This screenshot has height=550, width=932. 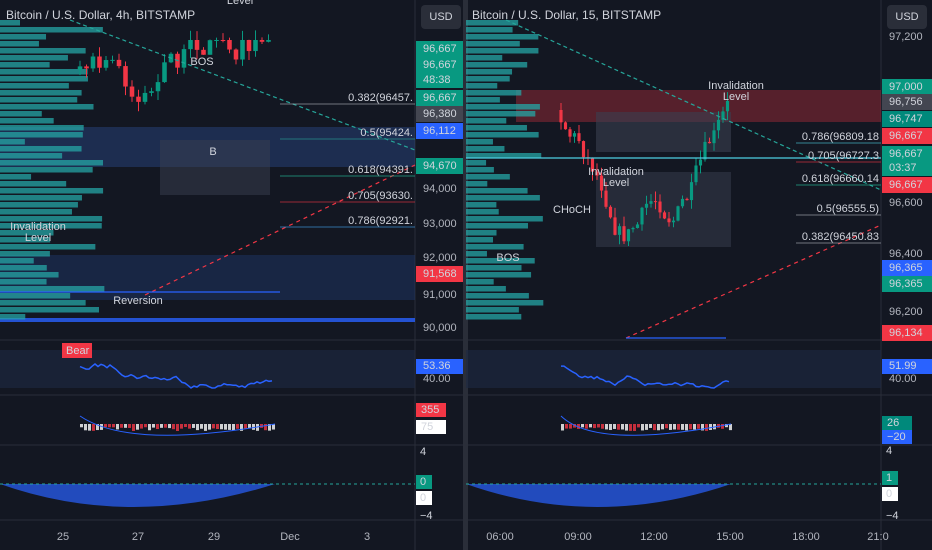 What do you see at coordinates (290, 537) in the screenshot?
I see `time-label: Dec` at bounding box center [290, 537].